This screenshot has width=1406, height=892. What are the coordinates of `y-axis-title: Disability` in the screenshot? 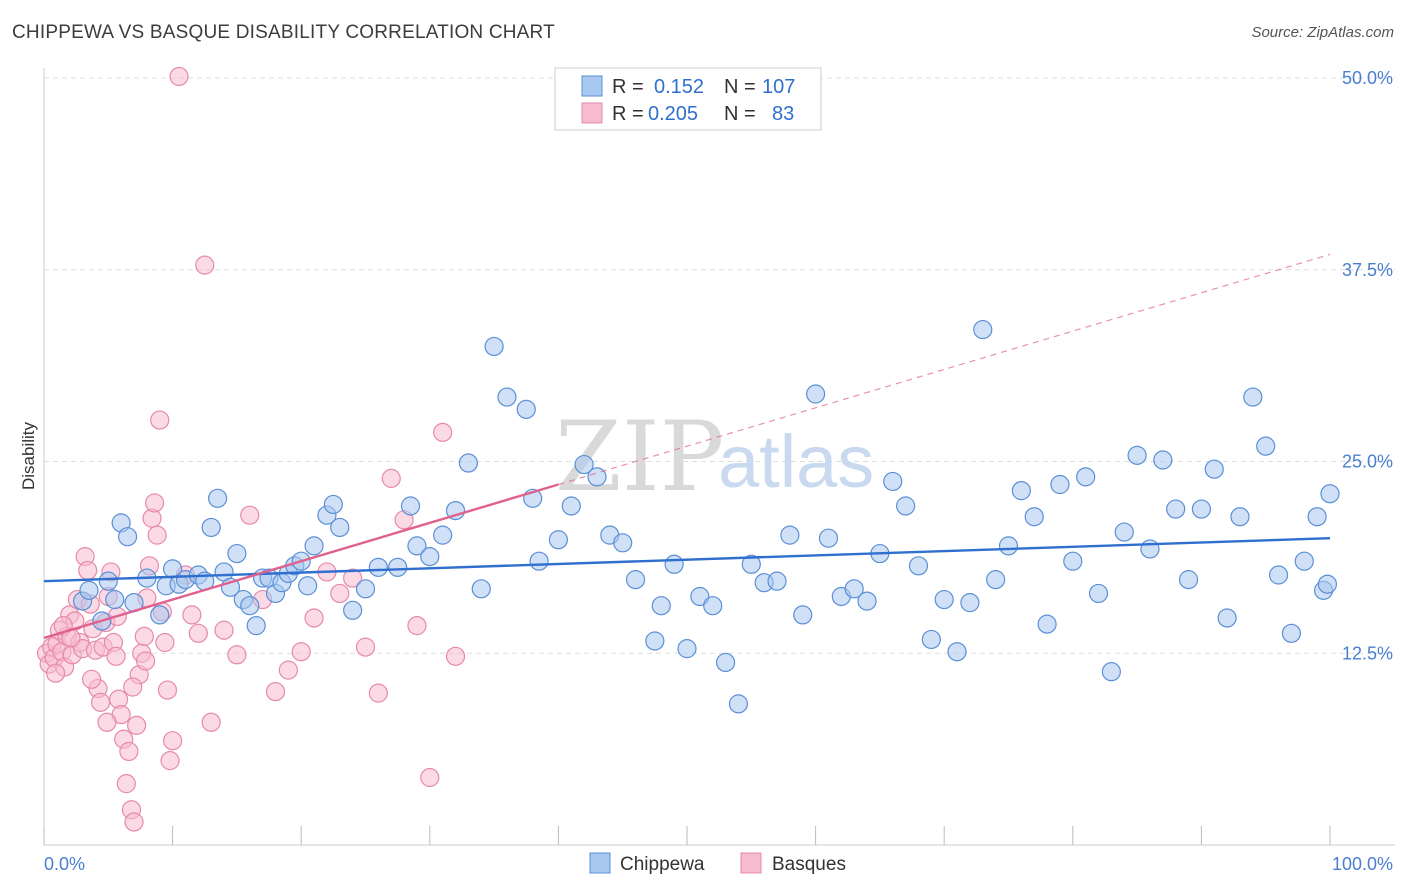 It's located at (28, 455).